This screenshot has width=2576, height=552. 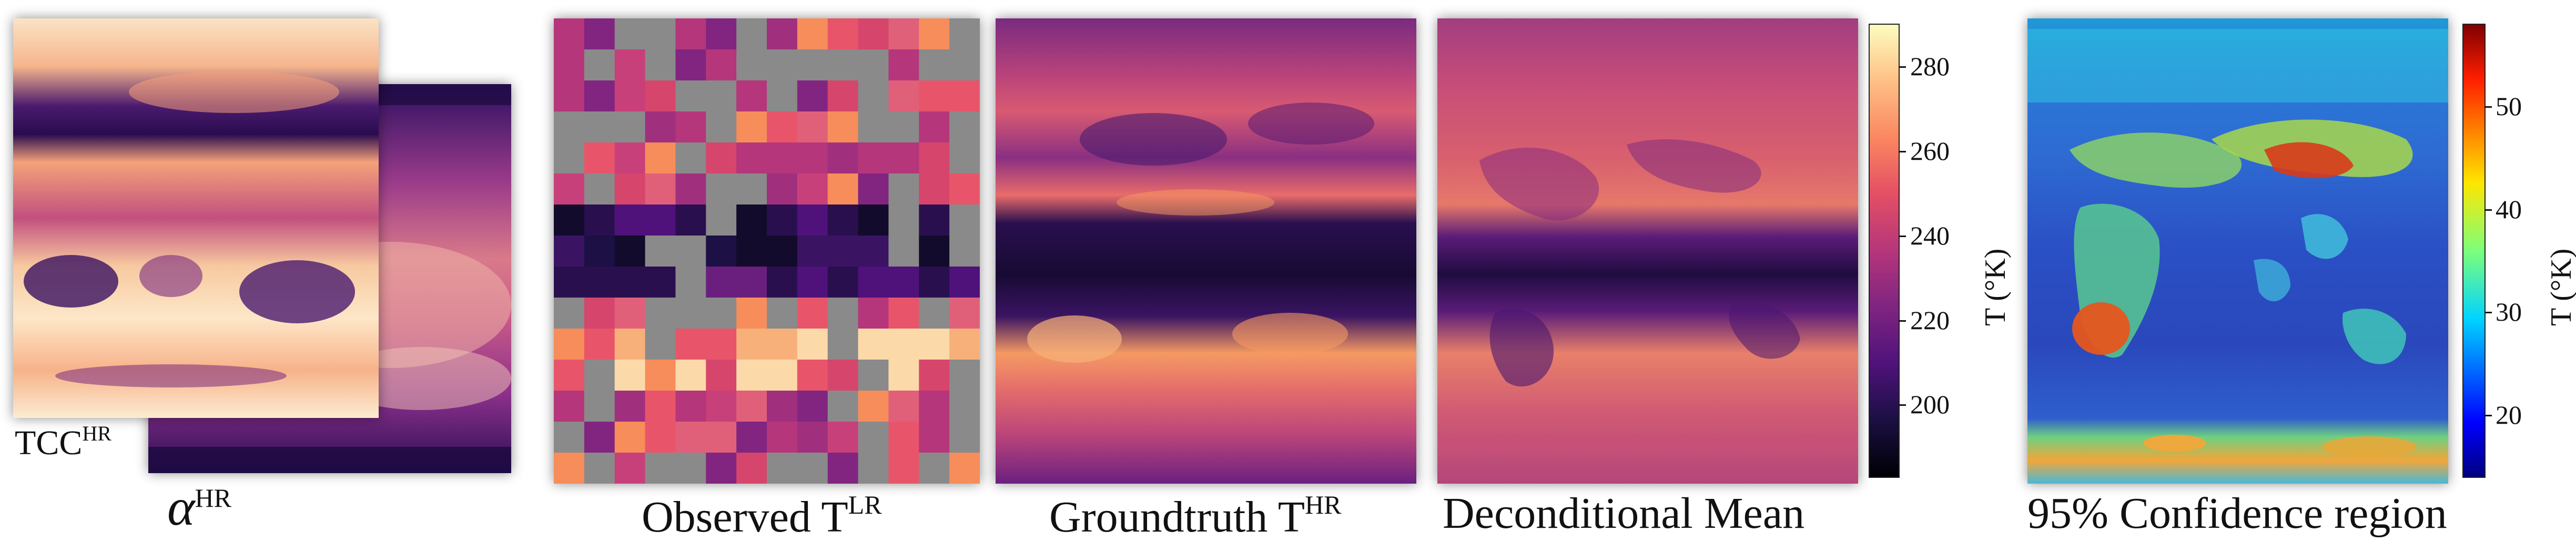 What do you see at coordinates (2509, 415) in the screenshot?
I see `confidence-colorbar-tick-label: 20` at bounding box center [2509, 415].